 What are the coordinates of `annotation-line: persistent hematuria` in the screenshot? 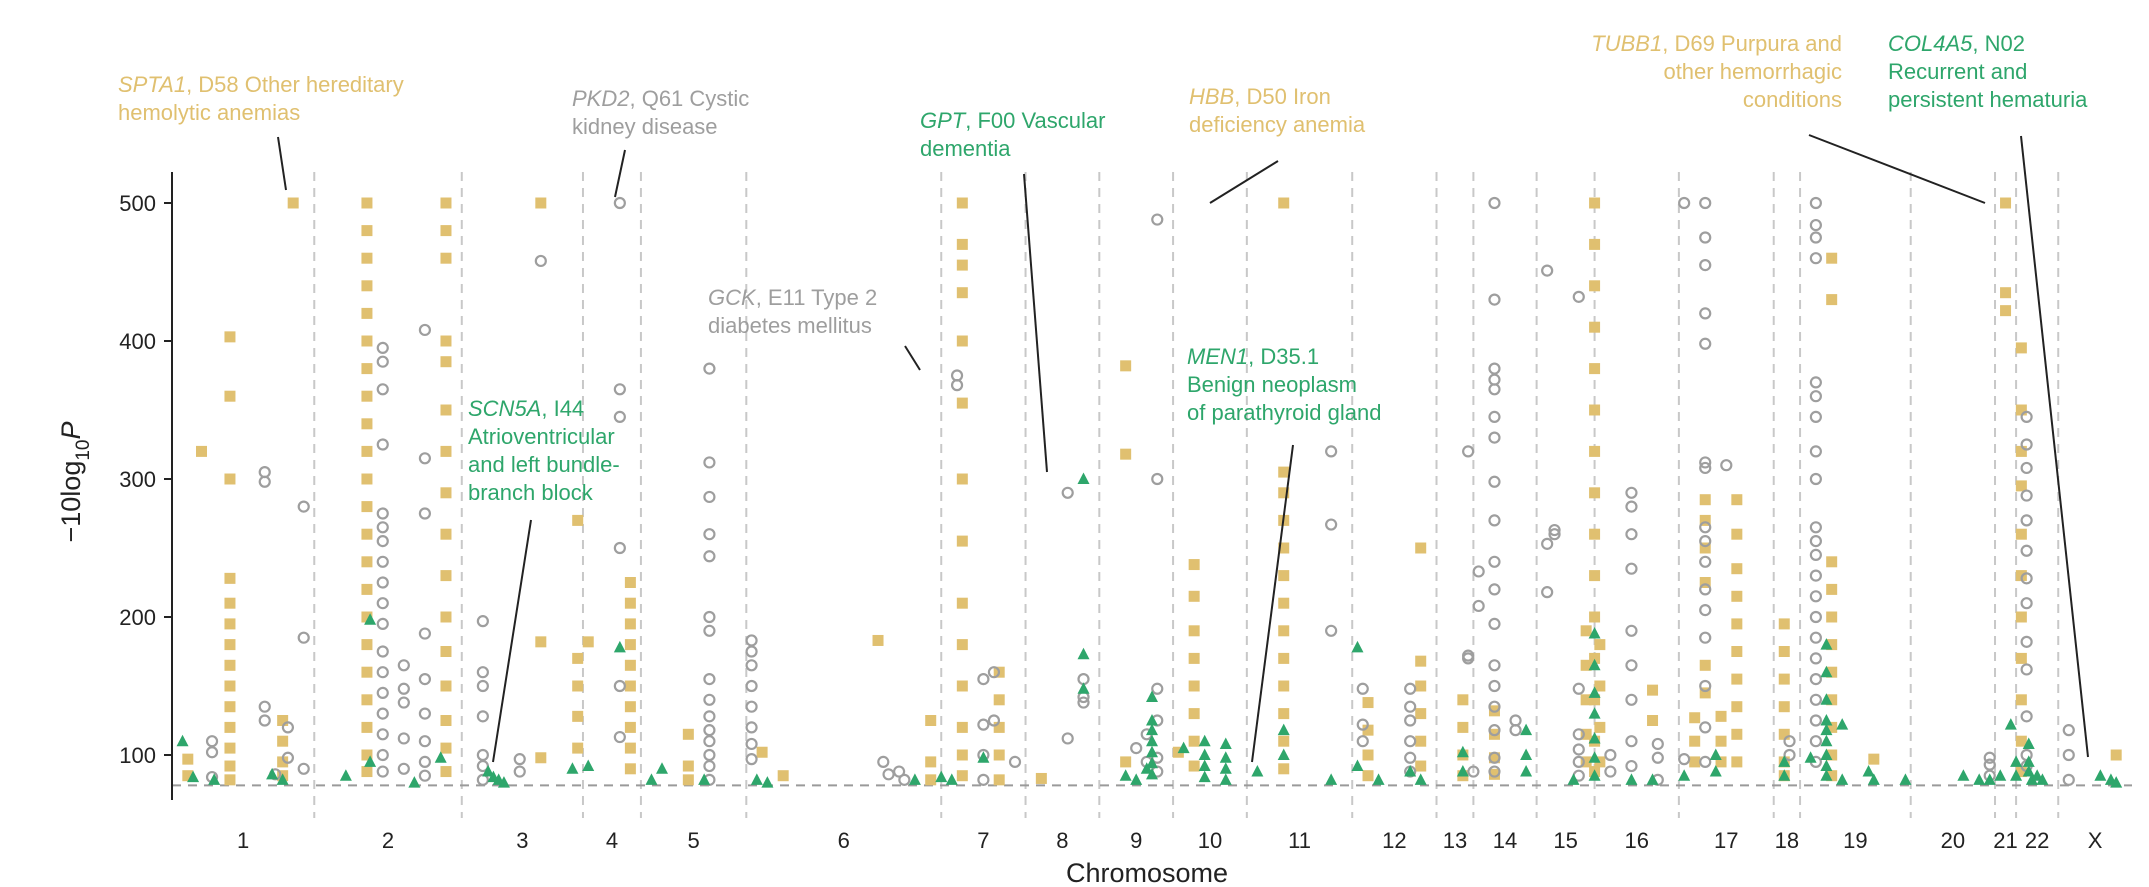 It's located at (1988, 99).